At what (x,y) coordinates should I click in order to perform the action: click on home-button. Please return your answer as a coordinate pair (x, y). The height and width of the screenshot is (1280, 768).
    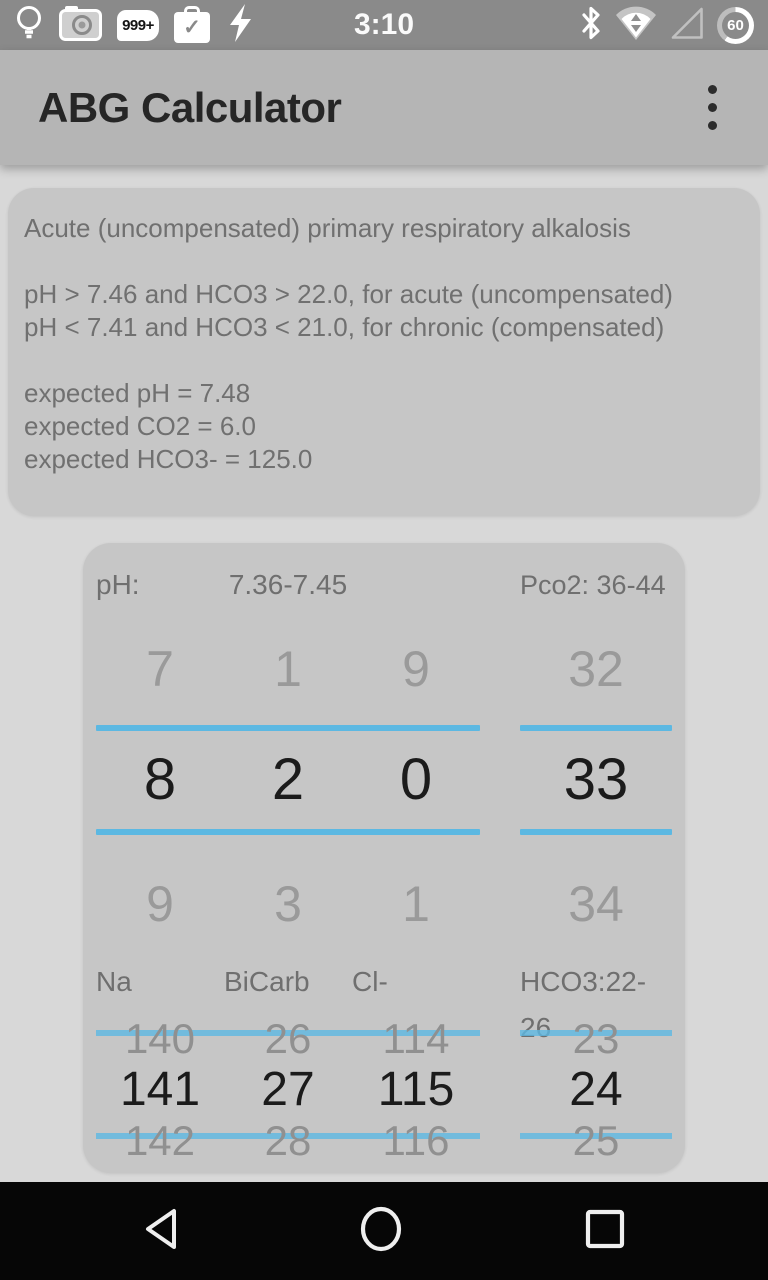
    Looking at the image, I should click on (381, 1231).